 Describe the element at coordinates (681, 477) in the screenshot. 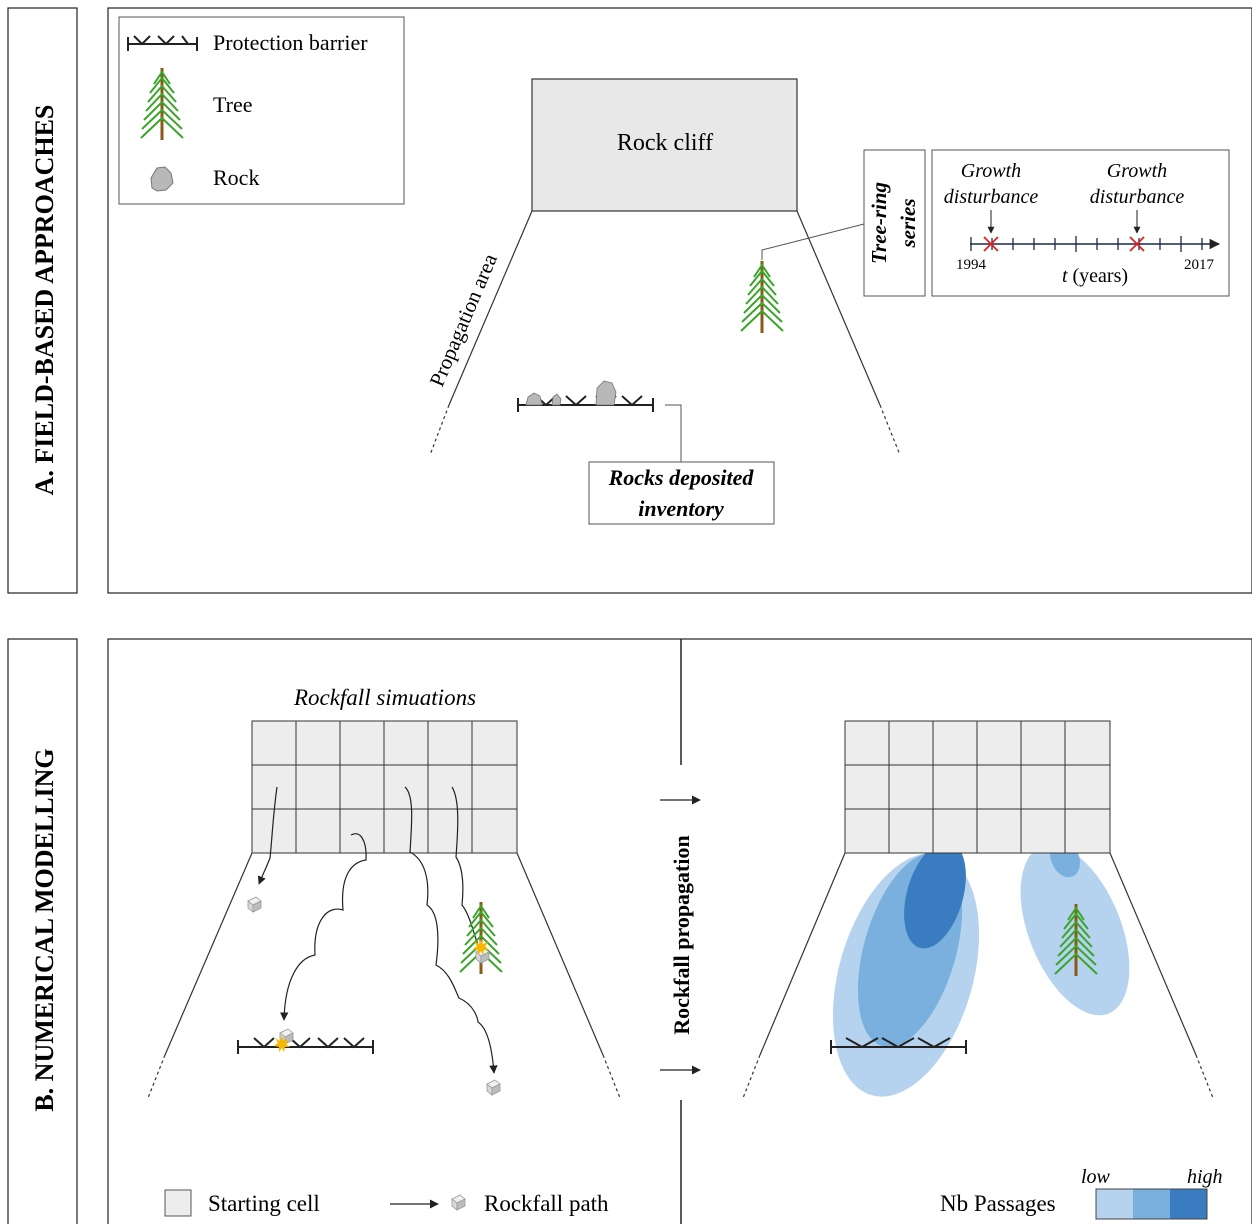

I see `inventory-label-line1: Rocks deposited` at that location.